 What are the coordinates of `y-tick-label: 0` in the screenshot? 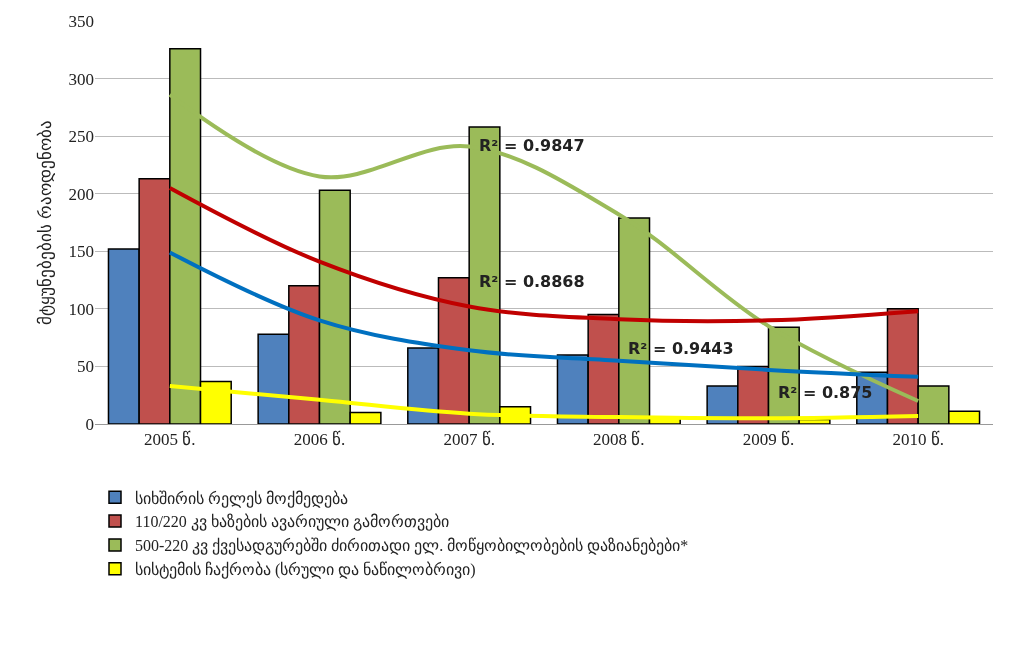 It's located at (89, 424).